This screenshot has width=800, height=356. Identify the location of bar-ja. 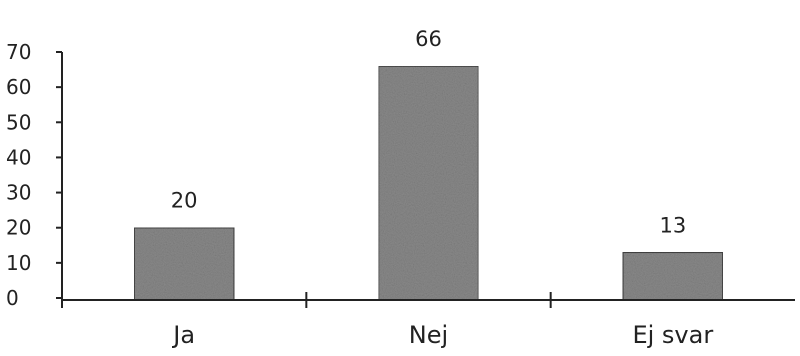
(184, 263).